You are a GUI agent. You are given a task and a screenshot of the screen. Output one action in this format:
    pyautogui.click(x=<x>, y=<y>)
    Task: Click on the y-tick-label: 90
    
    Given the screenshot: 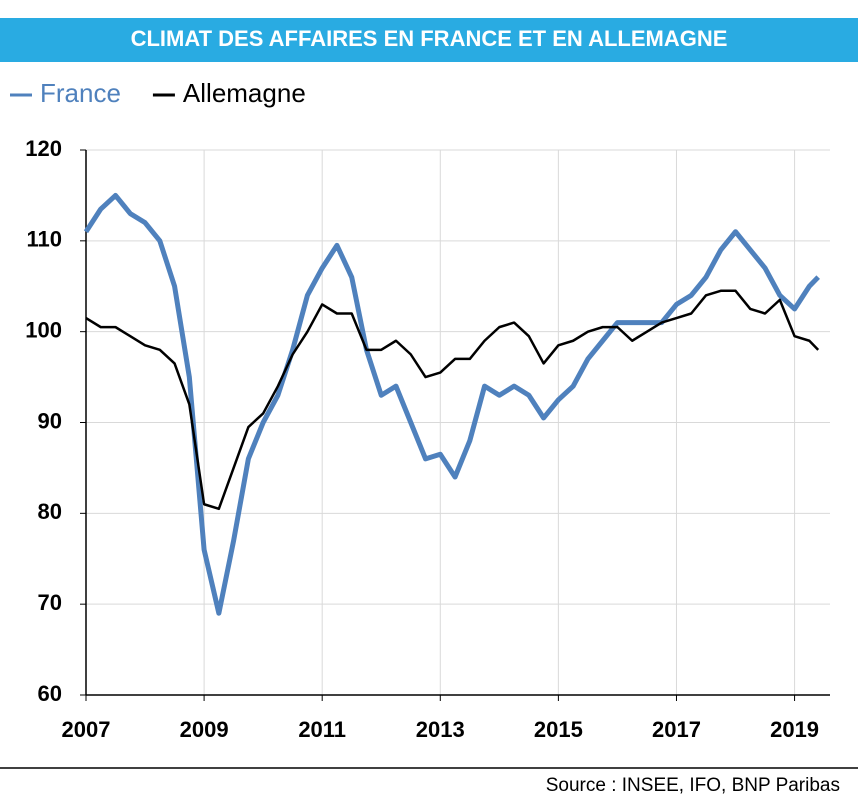 What is the action you would take?
    pyautogui.click(x=50, y=420)
    